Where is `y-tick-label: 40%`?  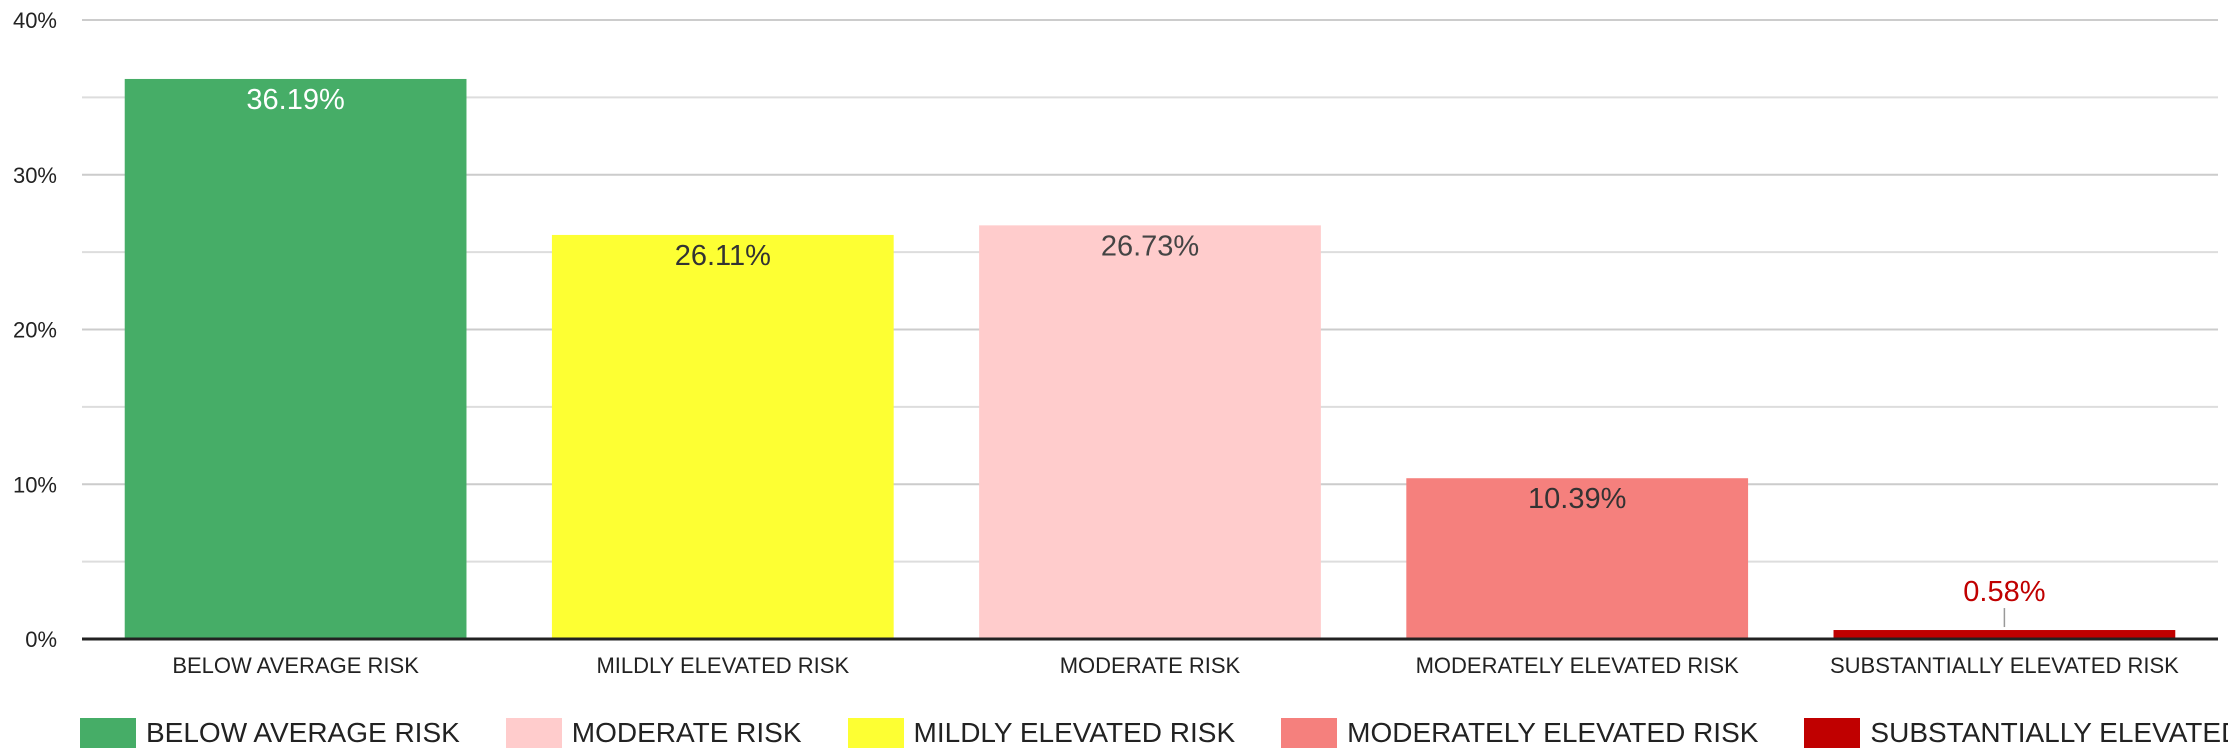
y-tick-label: 40% is located at coordinates (35, 20).